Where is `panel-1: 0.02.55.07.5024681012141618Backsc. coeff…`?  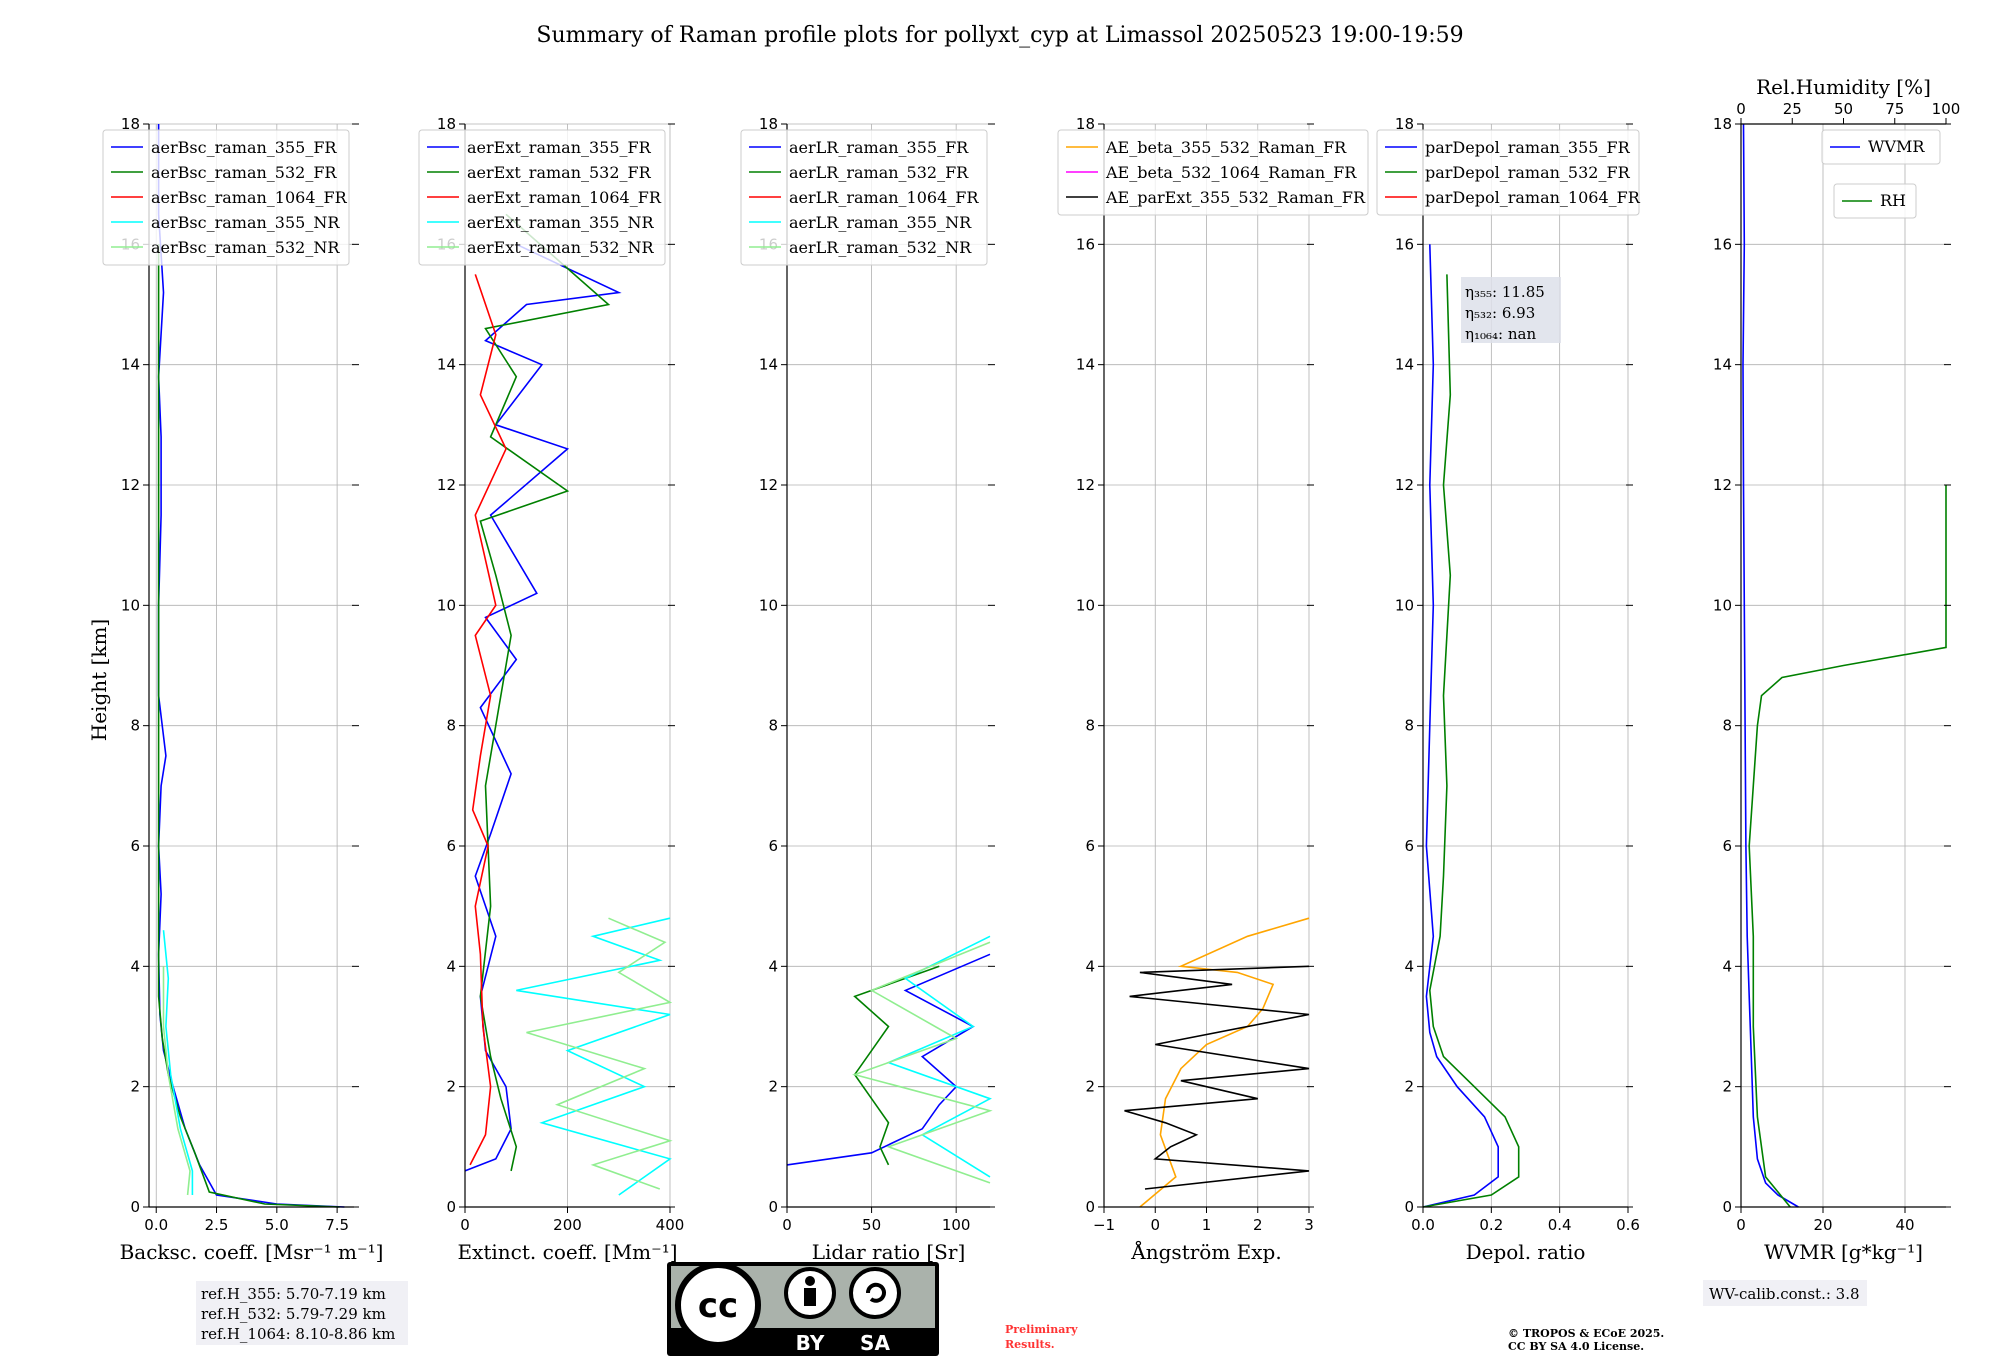
panel-1: 0.02.55.07.5024681012141618Backsc. coeff… is located at coordinates (242, 689).